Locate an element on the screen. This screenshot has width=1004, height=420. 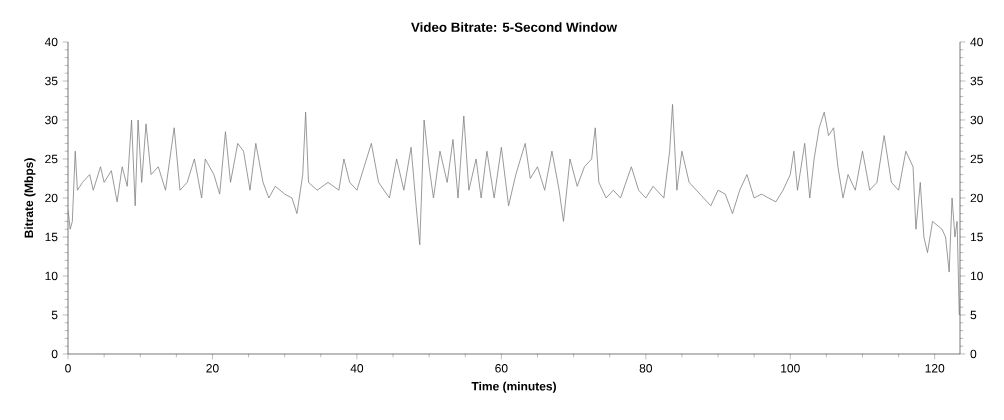
x-tick-label: 60 is located at coordinates (501, 368).